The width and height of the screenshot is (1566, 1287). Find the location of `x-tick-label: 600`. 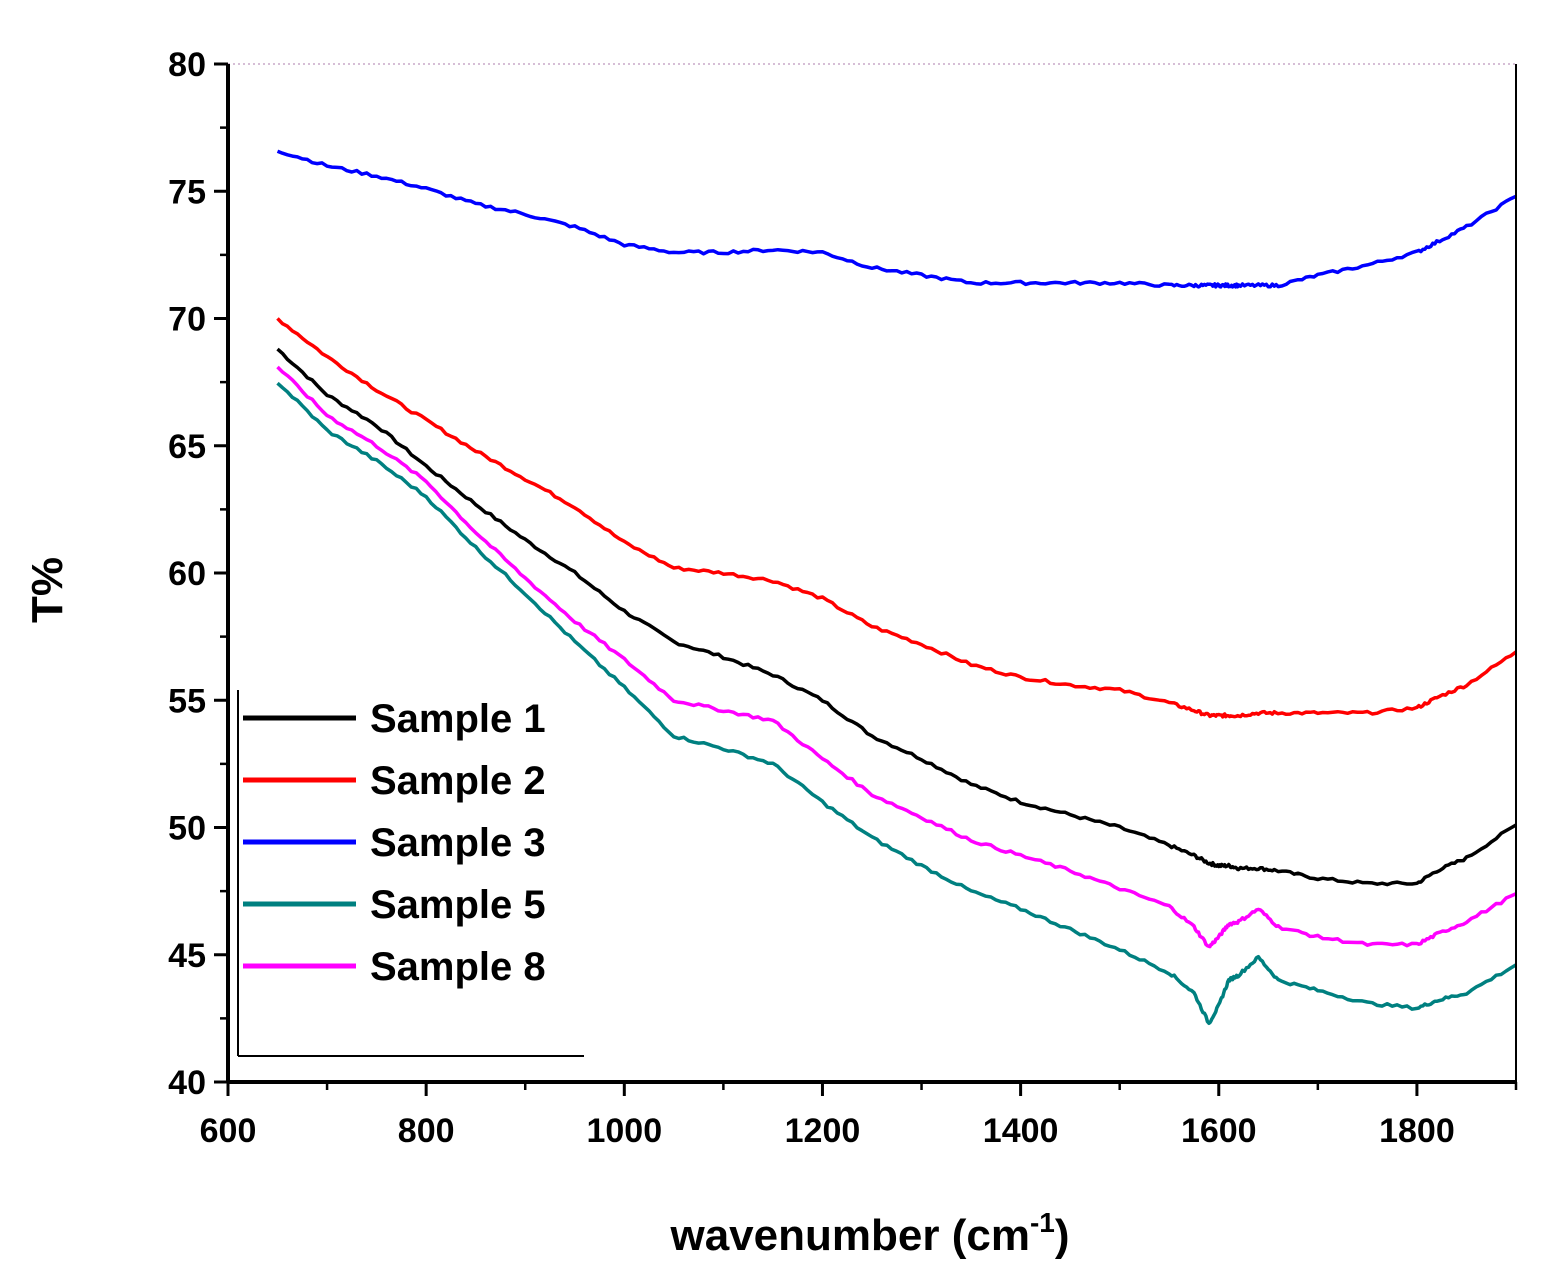

x-tick-label: 600 is located at coordinates (228, 1131).